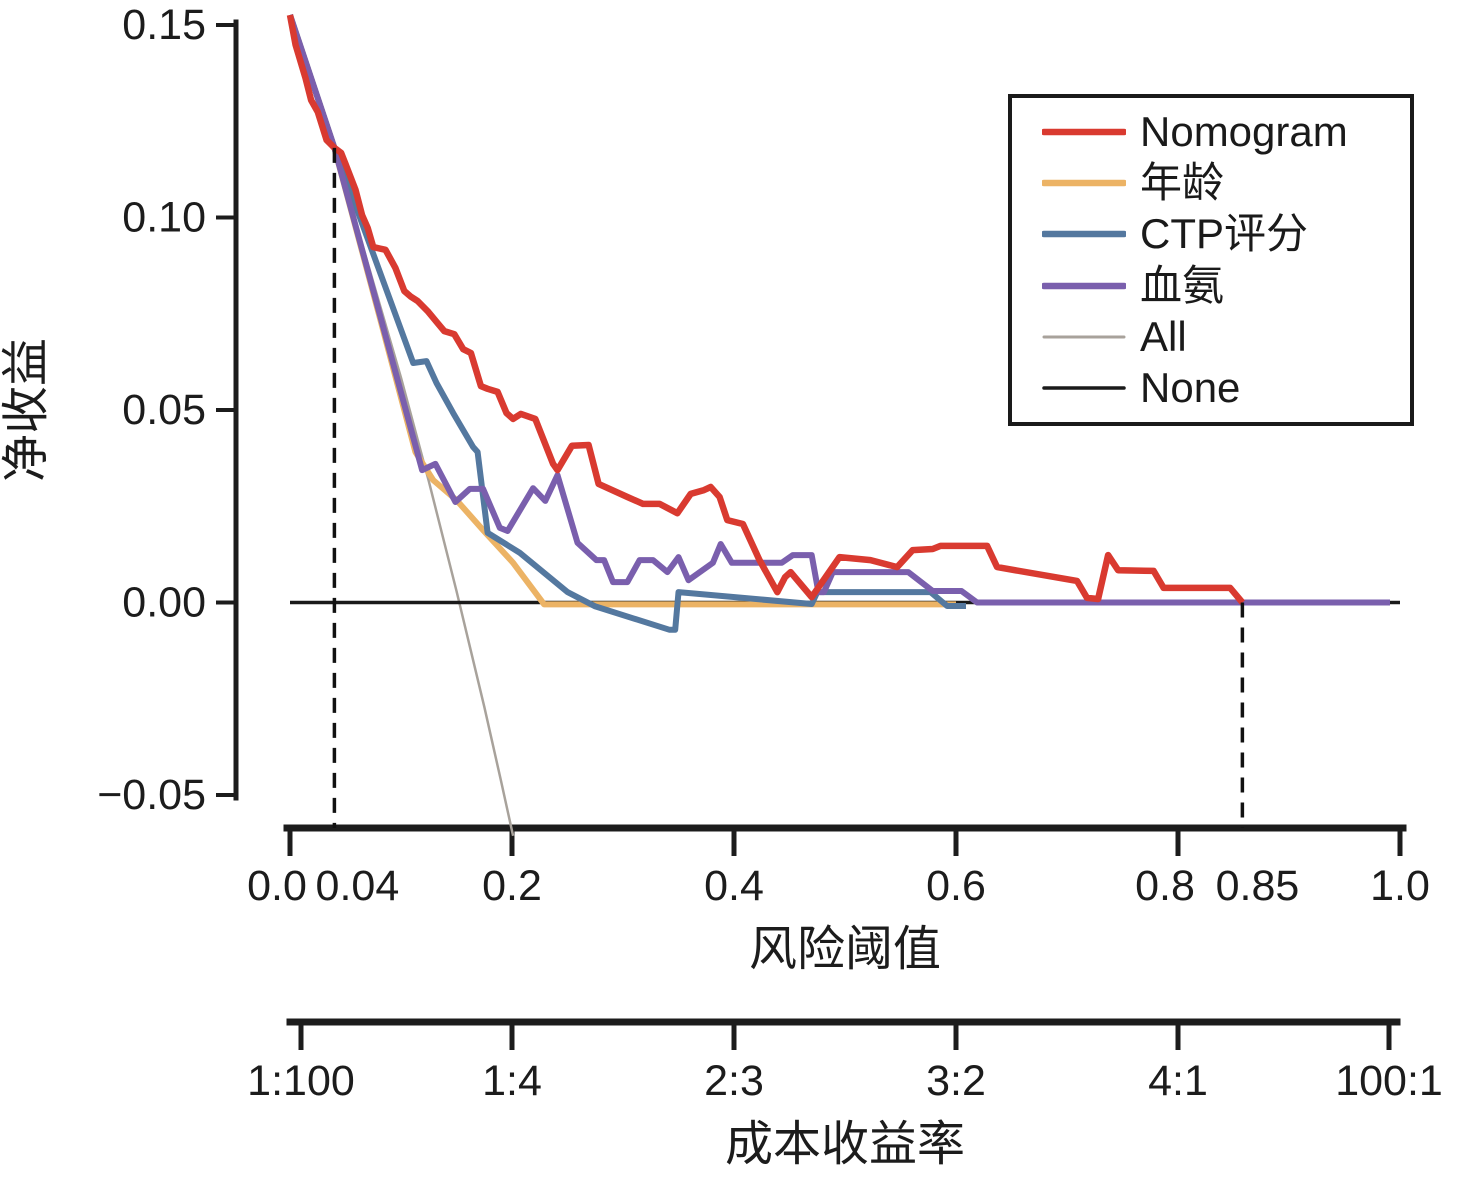 The width and height of the screenshot is (1471, 1177). What do you see at coordinates (1084, 132) in the screenshot?
I see `nomogram-line-swatch` at bounding box center [1084, 132].